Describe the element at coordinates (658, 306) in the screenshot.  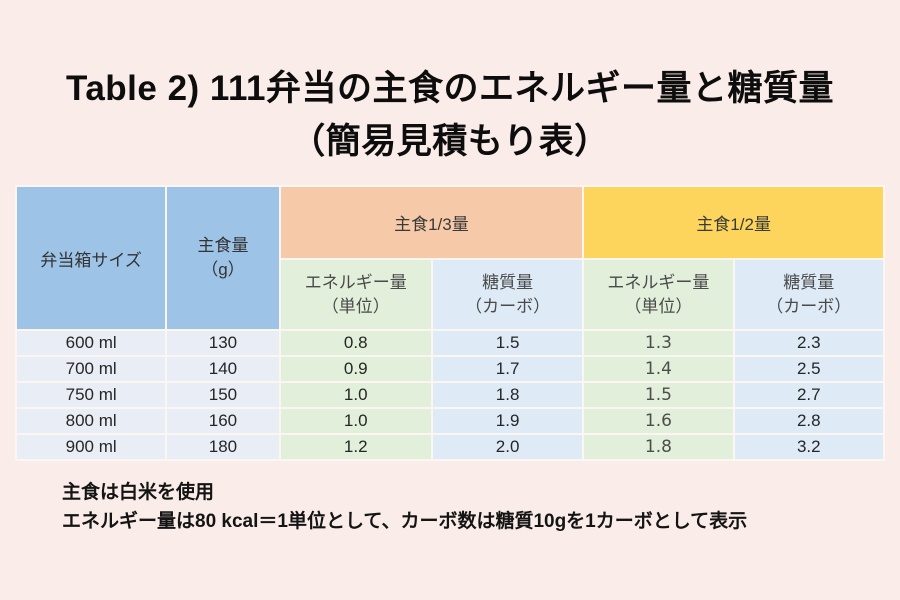
I see `col-header-energy-half-line2: （単位）` at that location.